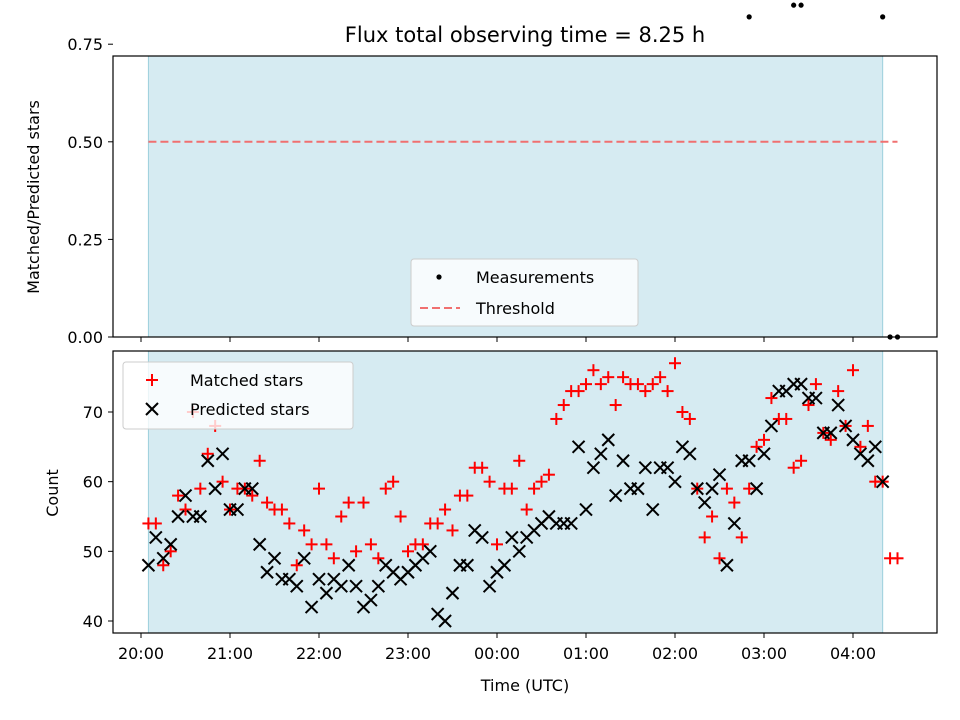  Describe the element at coordinates (524, 292) in the screenshot. I see `top-legend: Measurements Threshold` at that location.